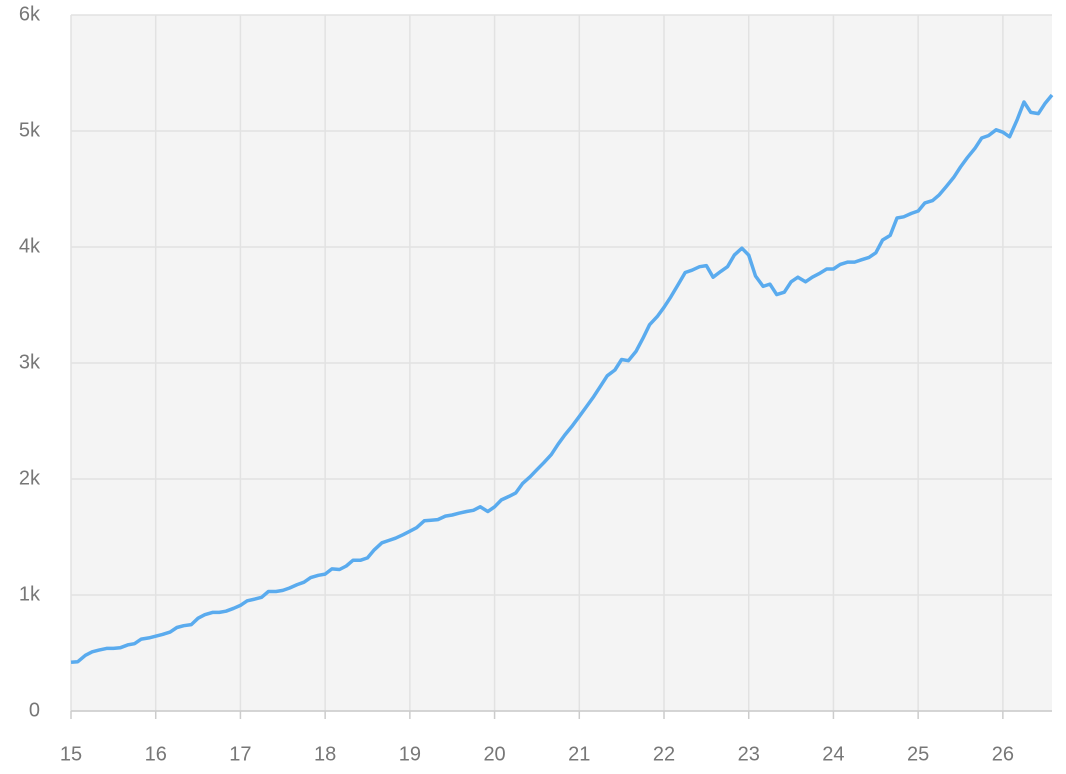 The width and height of the screenshot is (1066, 774). I want to click on y-tick-label: 4k, so click(30, 246).